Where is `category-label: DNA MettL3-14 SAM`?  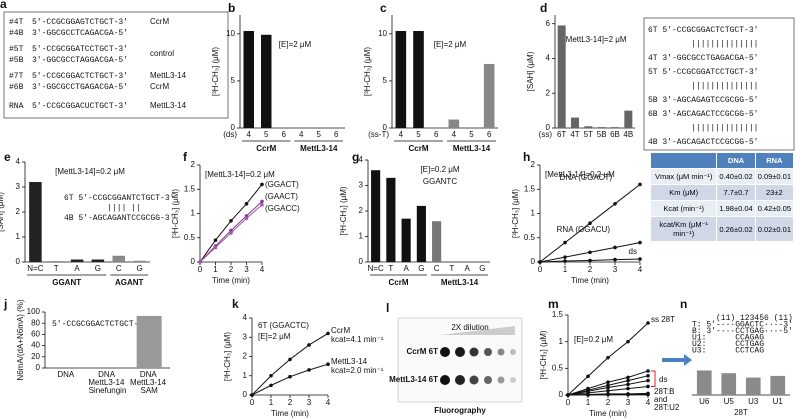 category-label: DNA MettL3-14 SAM is located at coordinates (149, 382).